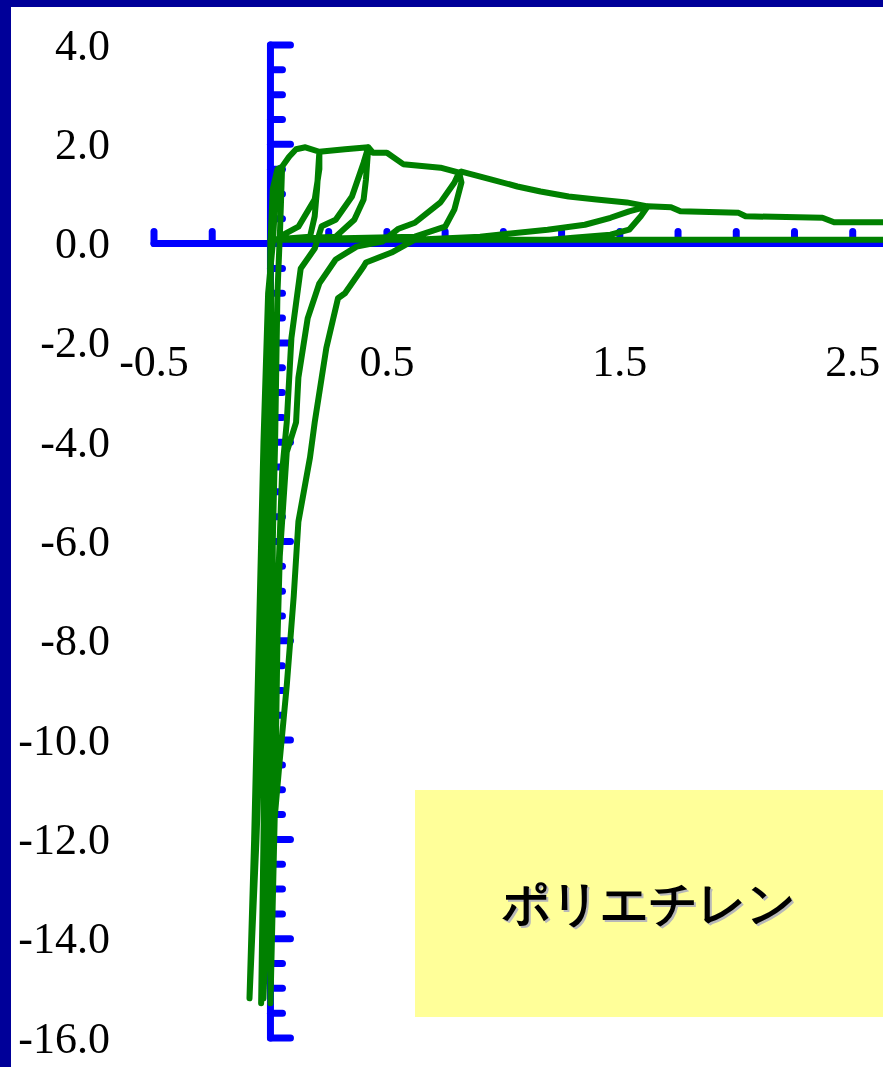 Image resolution: width=883 pixels, height=1067 pixels. Describe the element at coordinates (75, 343) in the screenshot. I see `y-tick-label: -2.0` at that location.